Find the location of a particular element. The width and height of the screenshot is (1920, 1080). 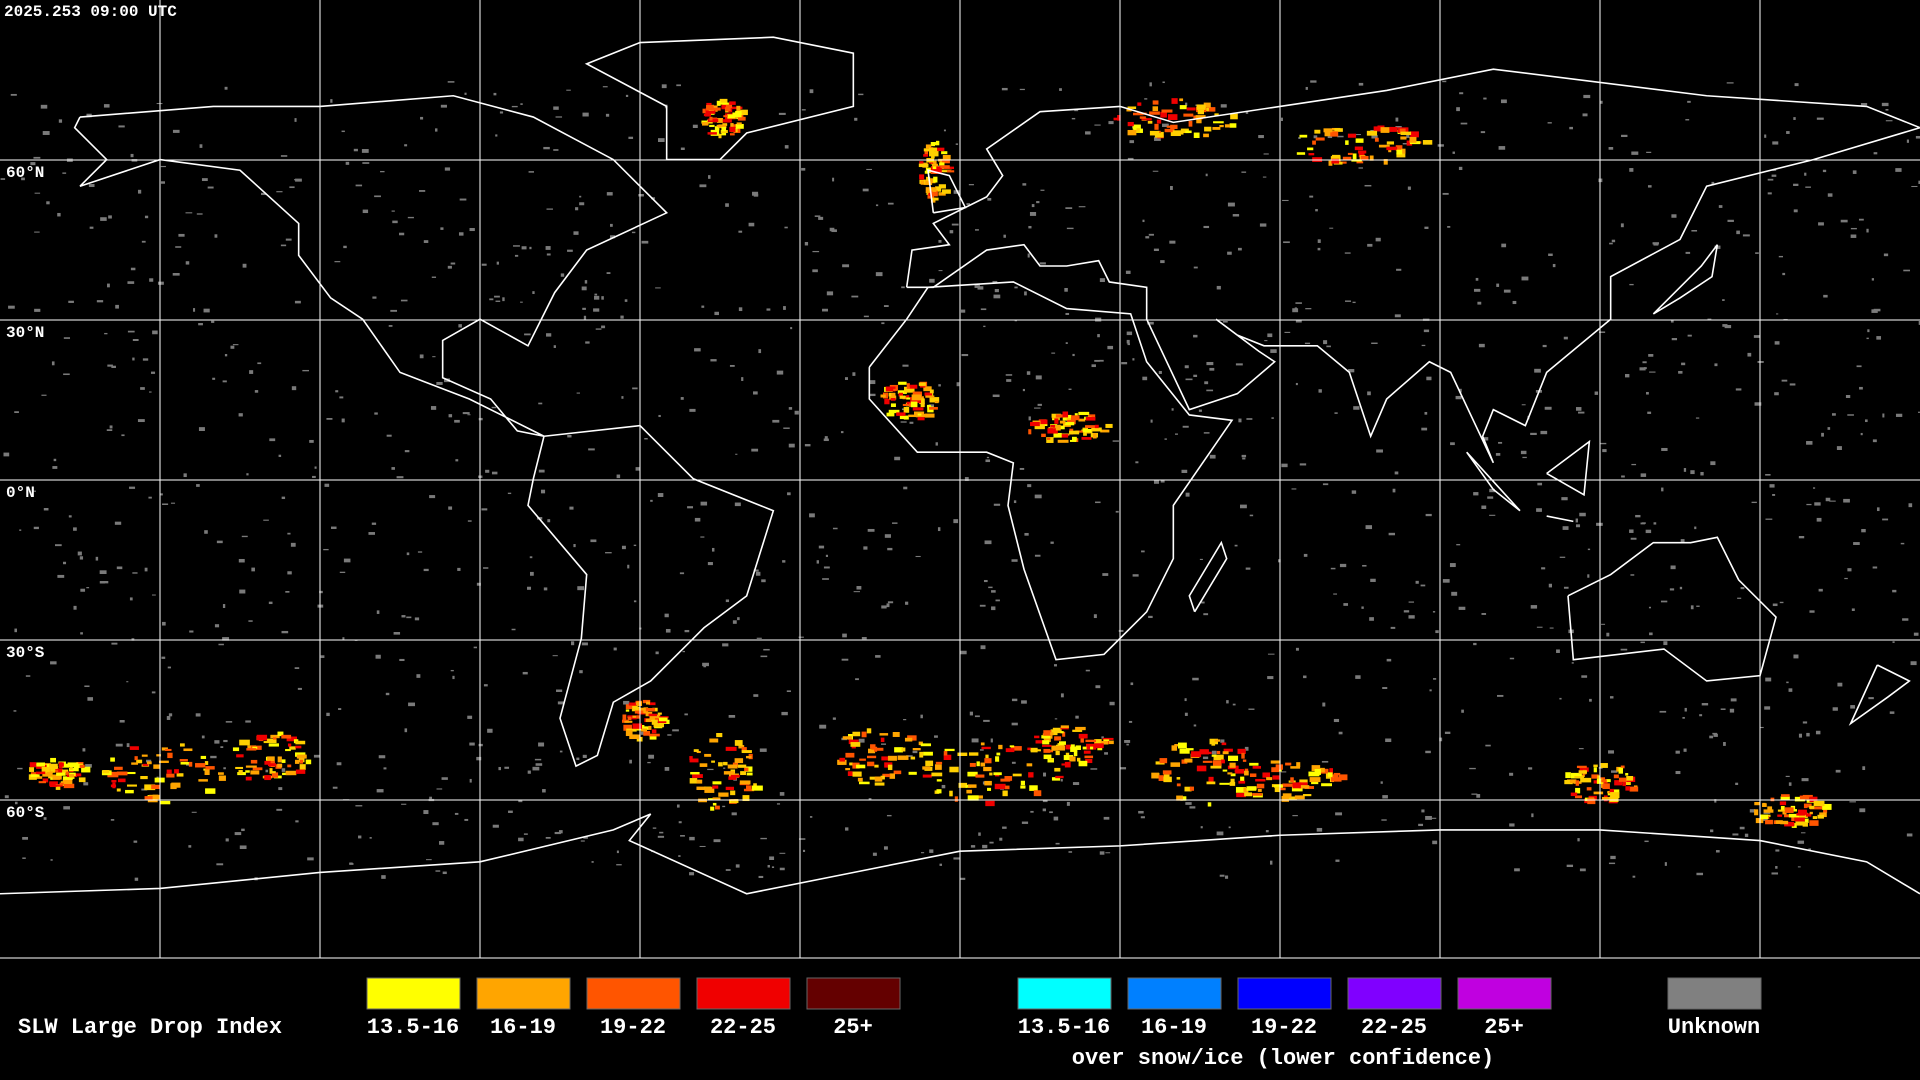

legend-label: 16-19 is located at coordinates (523, 1027).